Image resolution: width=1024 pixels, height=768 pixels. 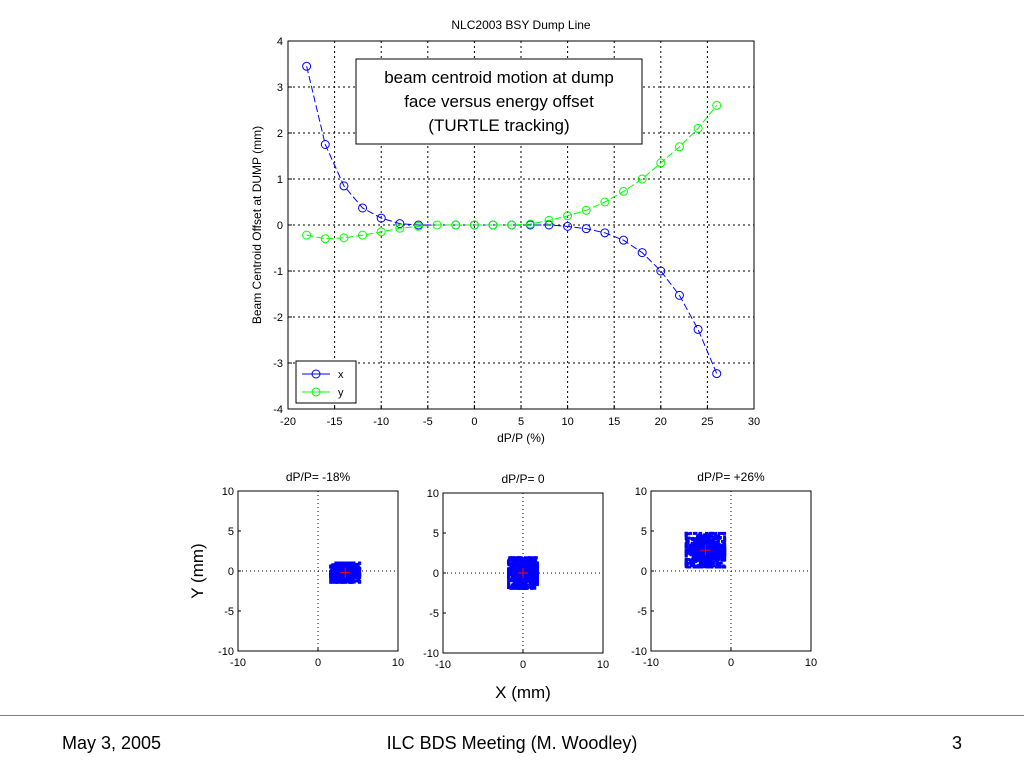 I want to click on y-tick-label: 10, so click(x=433, y=494).